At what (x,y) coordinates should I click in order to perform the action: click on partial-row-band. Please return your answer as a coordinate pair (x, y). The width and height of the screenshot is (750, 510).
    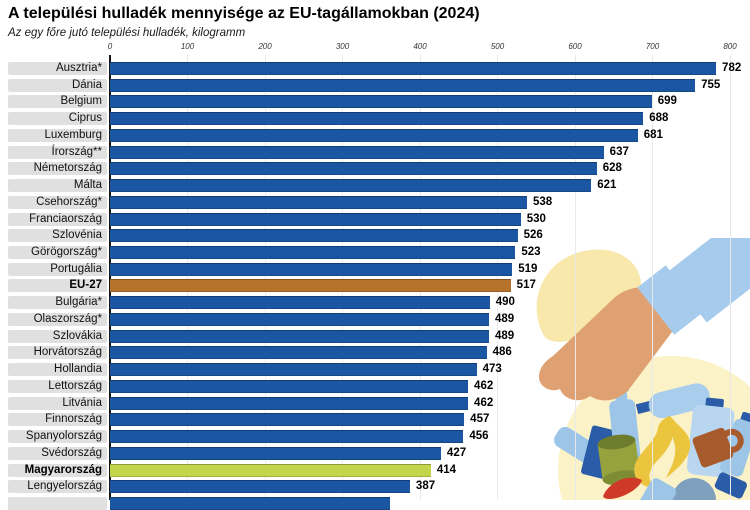
    Looking at the image, I should click on (57, 503).